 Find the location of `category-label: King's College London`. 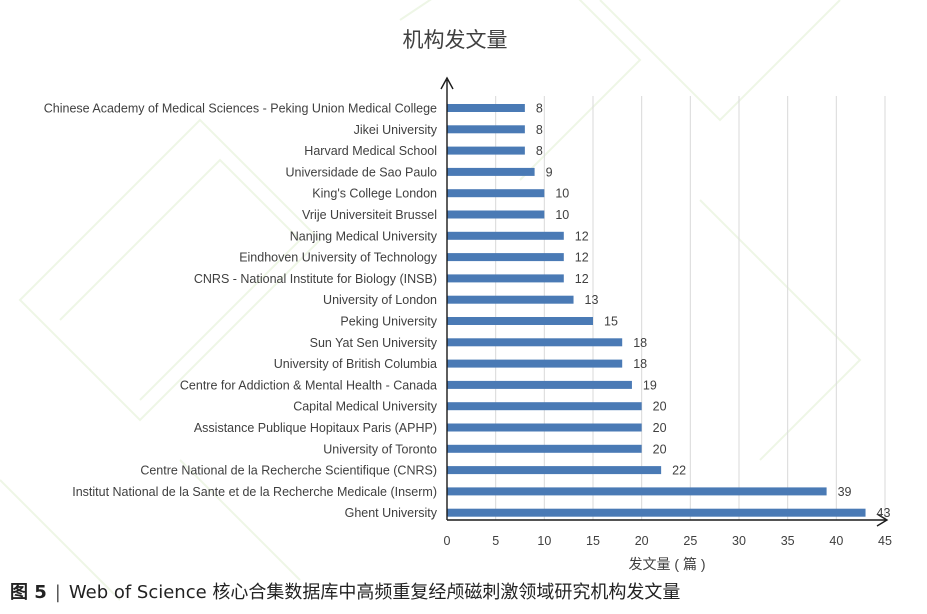

category-label: King's College London is located at coordinates (374, 194).